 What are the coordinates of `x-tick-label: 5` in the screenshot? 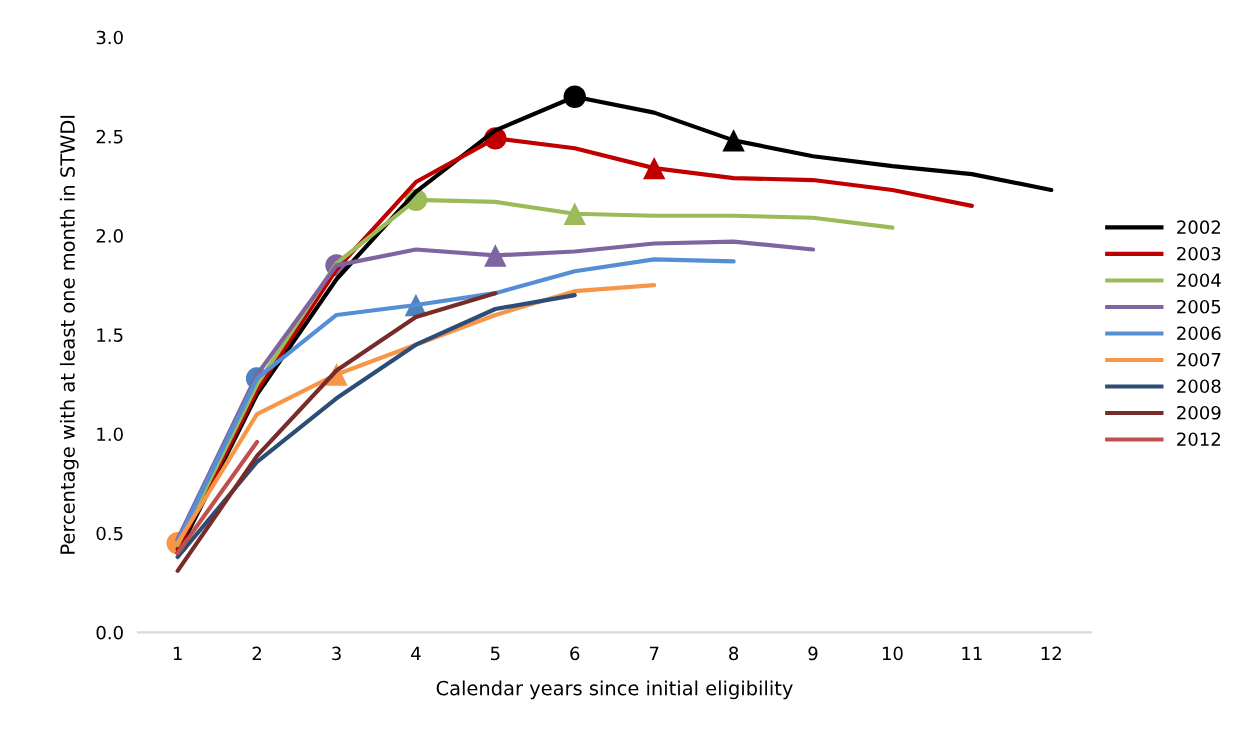 It's located at (495, 653).